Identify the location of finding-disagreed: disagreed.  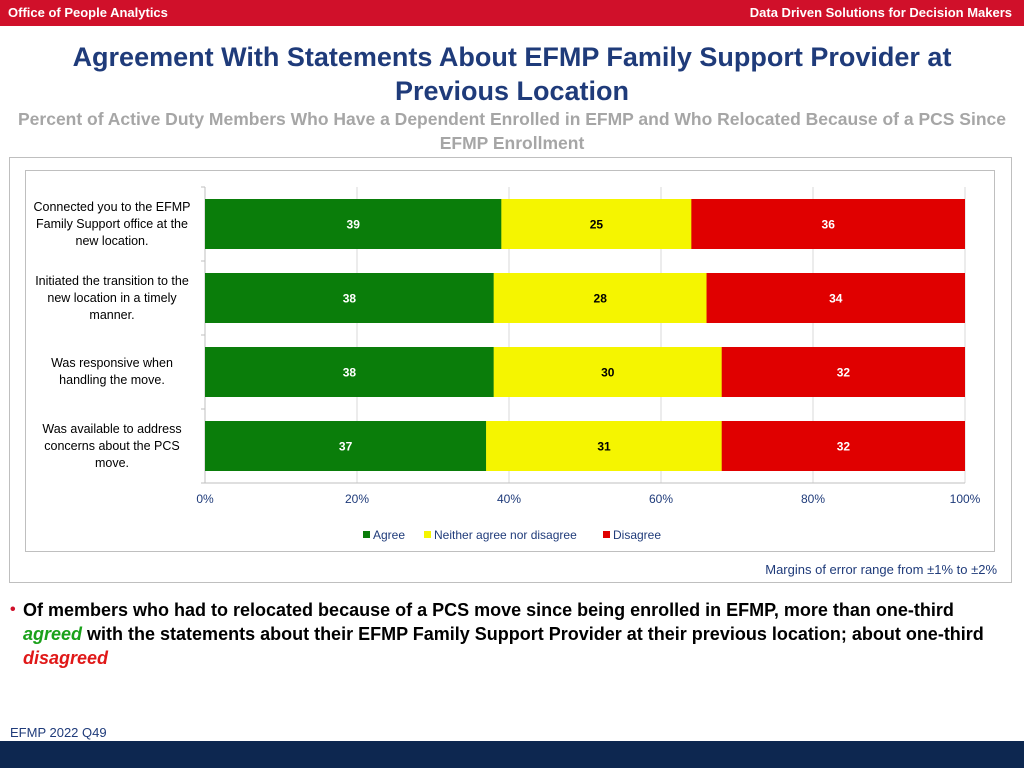
(66, 658).